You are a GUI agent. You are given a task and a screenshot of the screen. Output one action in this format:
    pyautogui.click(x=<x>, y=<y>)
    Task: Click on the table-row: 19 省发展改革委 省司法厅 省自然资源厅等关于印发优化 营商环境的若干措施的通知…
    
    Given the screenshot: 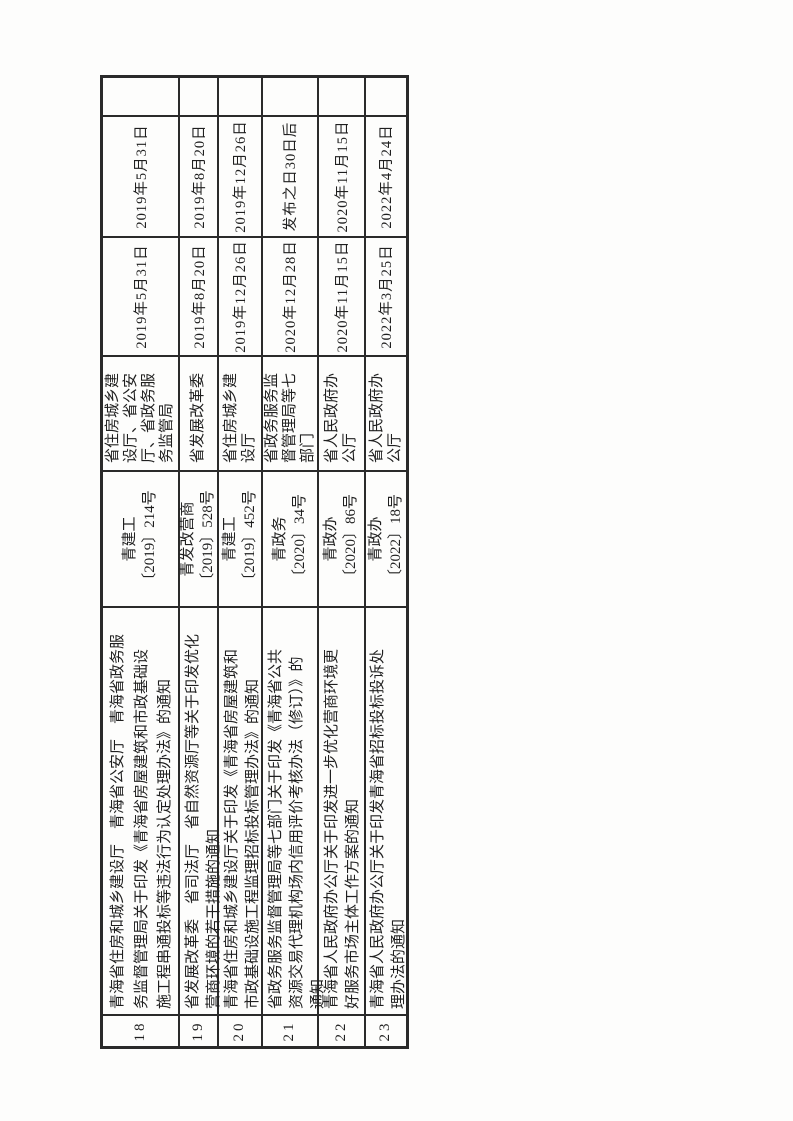 What is the action you would take?
    pyautogui.click(x=200, y=562)
    